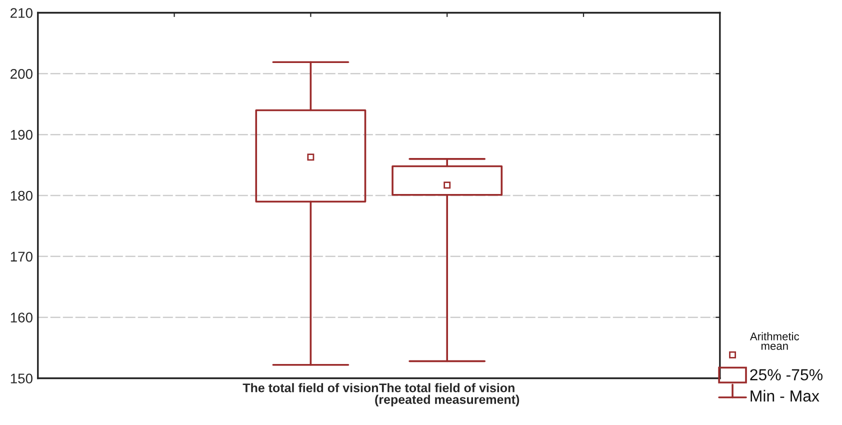 The width and height of the screenshot is (842, 425). I want to click on y-tick-label: 160, so click(21, 317).